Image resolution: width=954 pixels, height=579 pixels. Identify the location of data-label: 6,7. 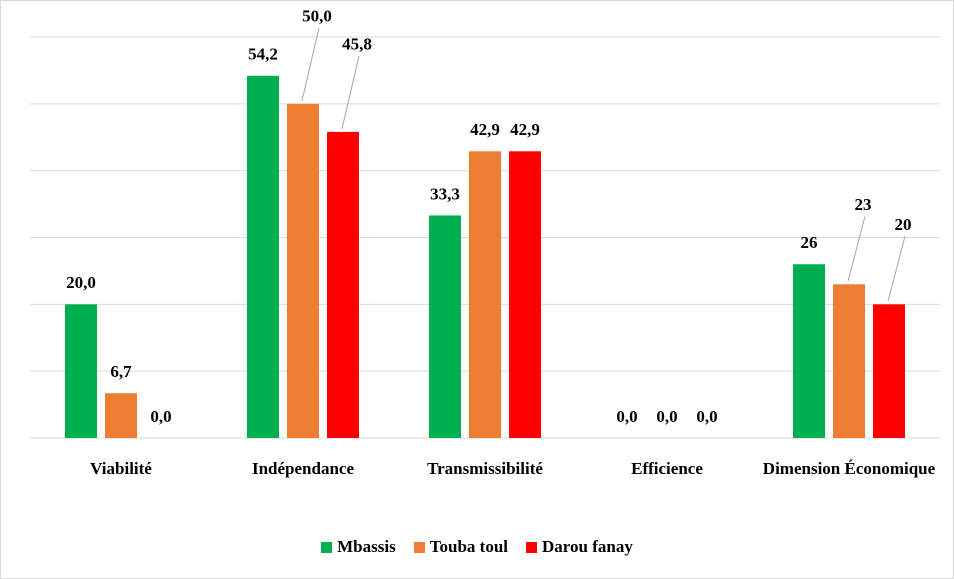
(121, 371).